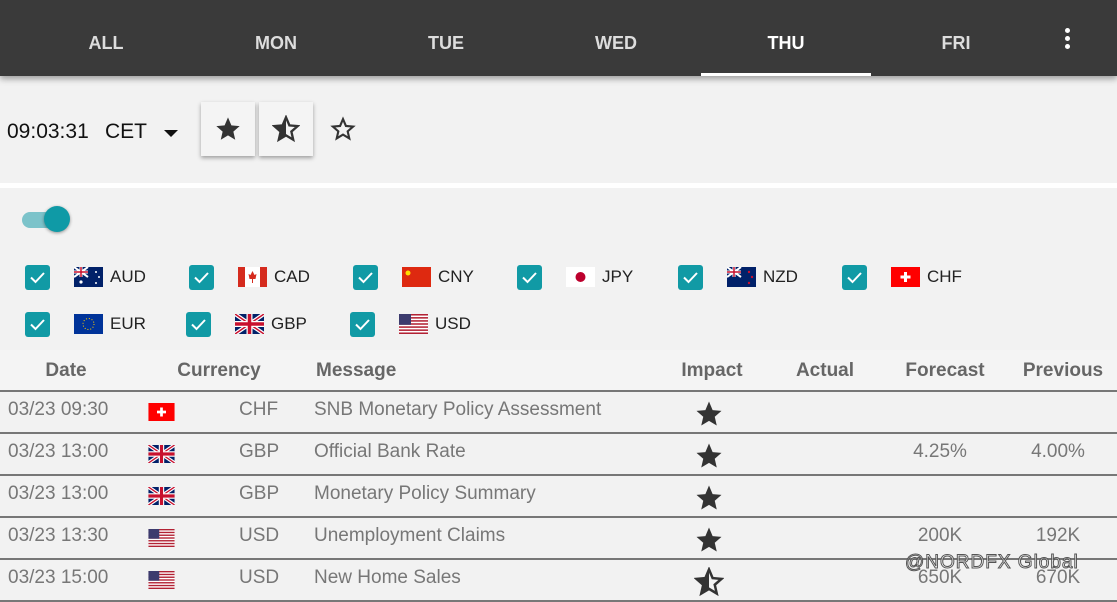 Image resolution: width=1117 pixels, height=602 pixels. Describe the element at coordinates (616, 43) in the screenshot. I see `tab-wed: WED` at that location.